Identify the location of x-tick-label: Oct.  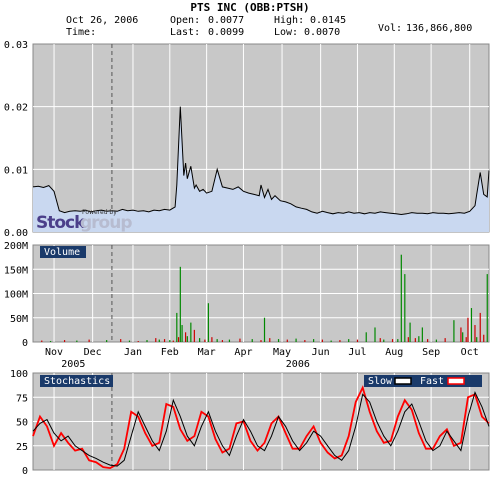
(470, 352).